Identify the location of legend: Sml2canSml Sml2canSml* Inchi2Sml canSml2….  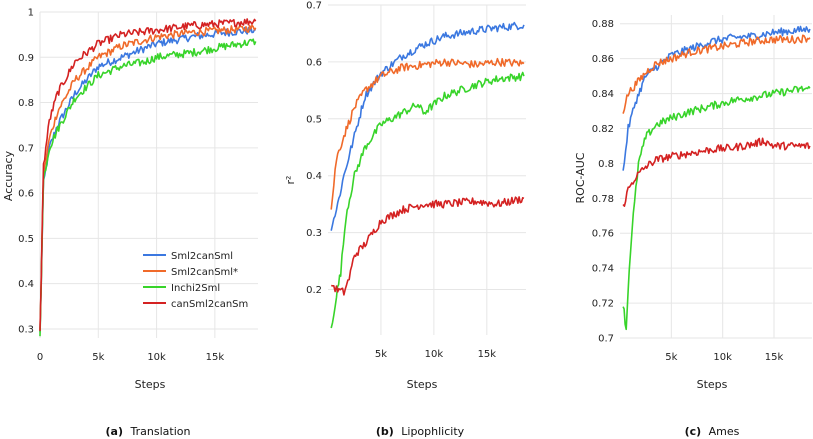
(195, 280).